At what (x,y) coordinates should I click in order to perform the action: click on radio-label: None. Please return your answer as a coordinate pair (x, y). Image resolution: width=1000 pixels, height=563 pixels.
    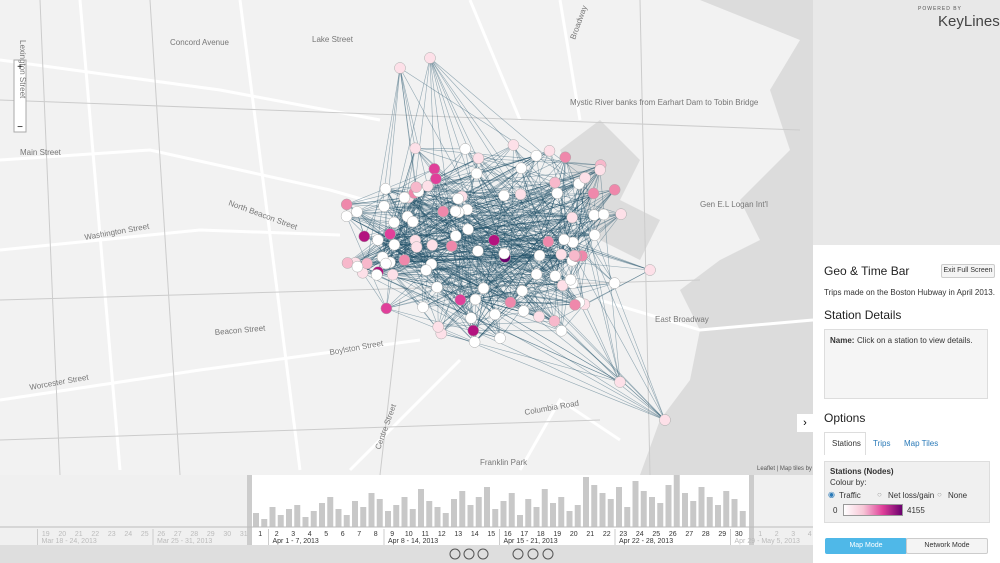
    Looking at the image, I should click on (958, 495).